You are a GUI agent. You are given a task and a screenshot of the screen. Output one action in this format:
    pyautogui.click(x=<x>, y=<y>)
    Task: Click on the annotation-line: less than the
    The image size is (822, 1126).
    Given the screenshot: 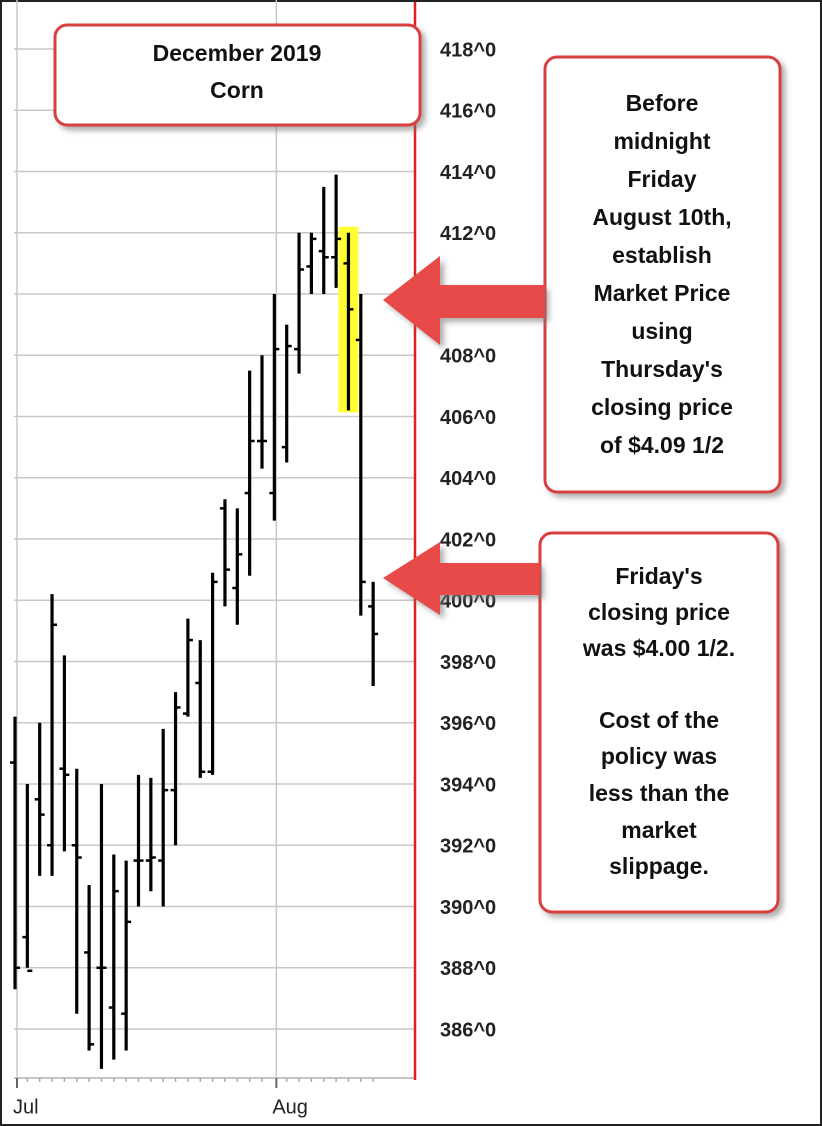 What is the action you would take?
    pyautogui.click(x=659, y=793)
    